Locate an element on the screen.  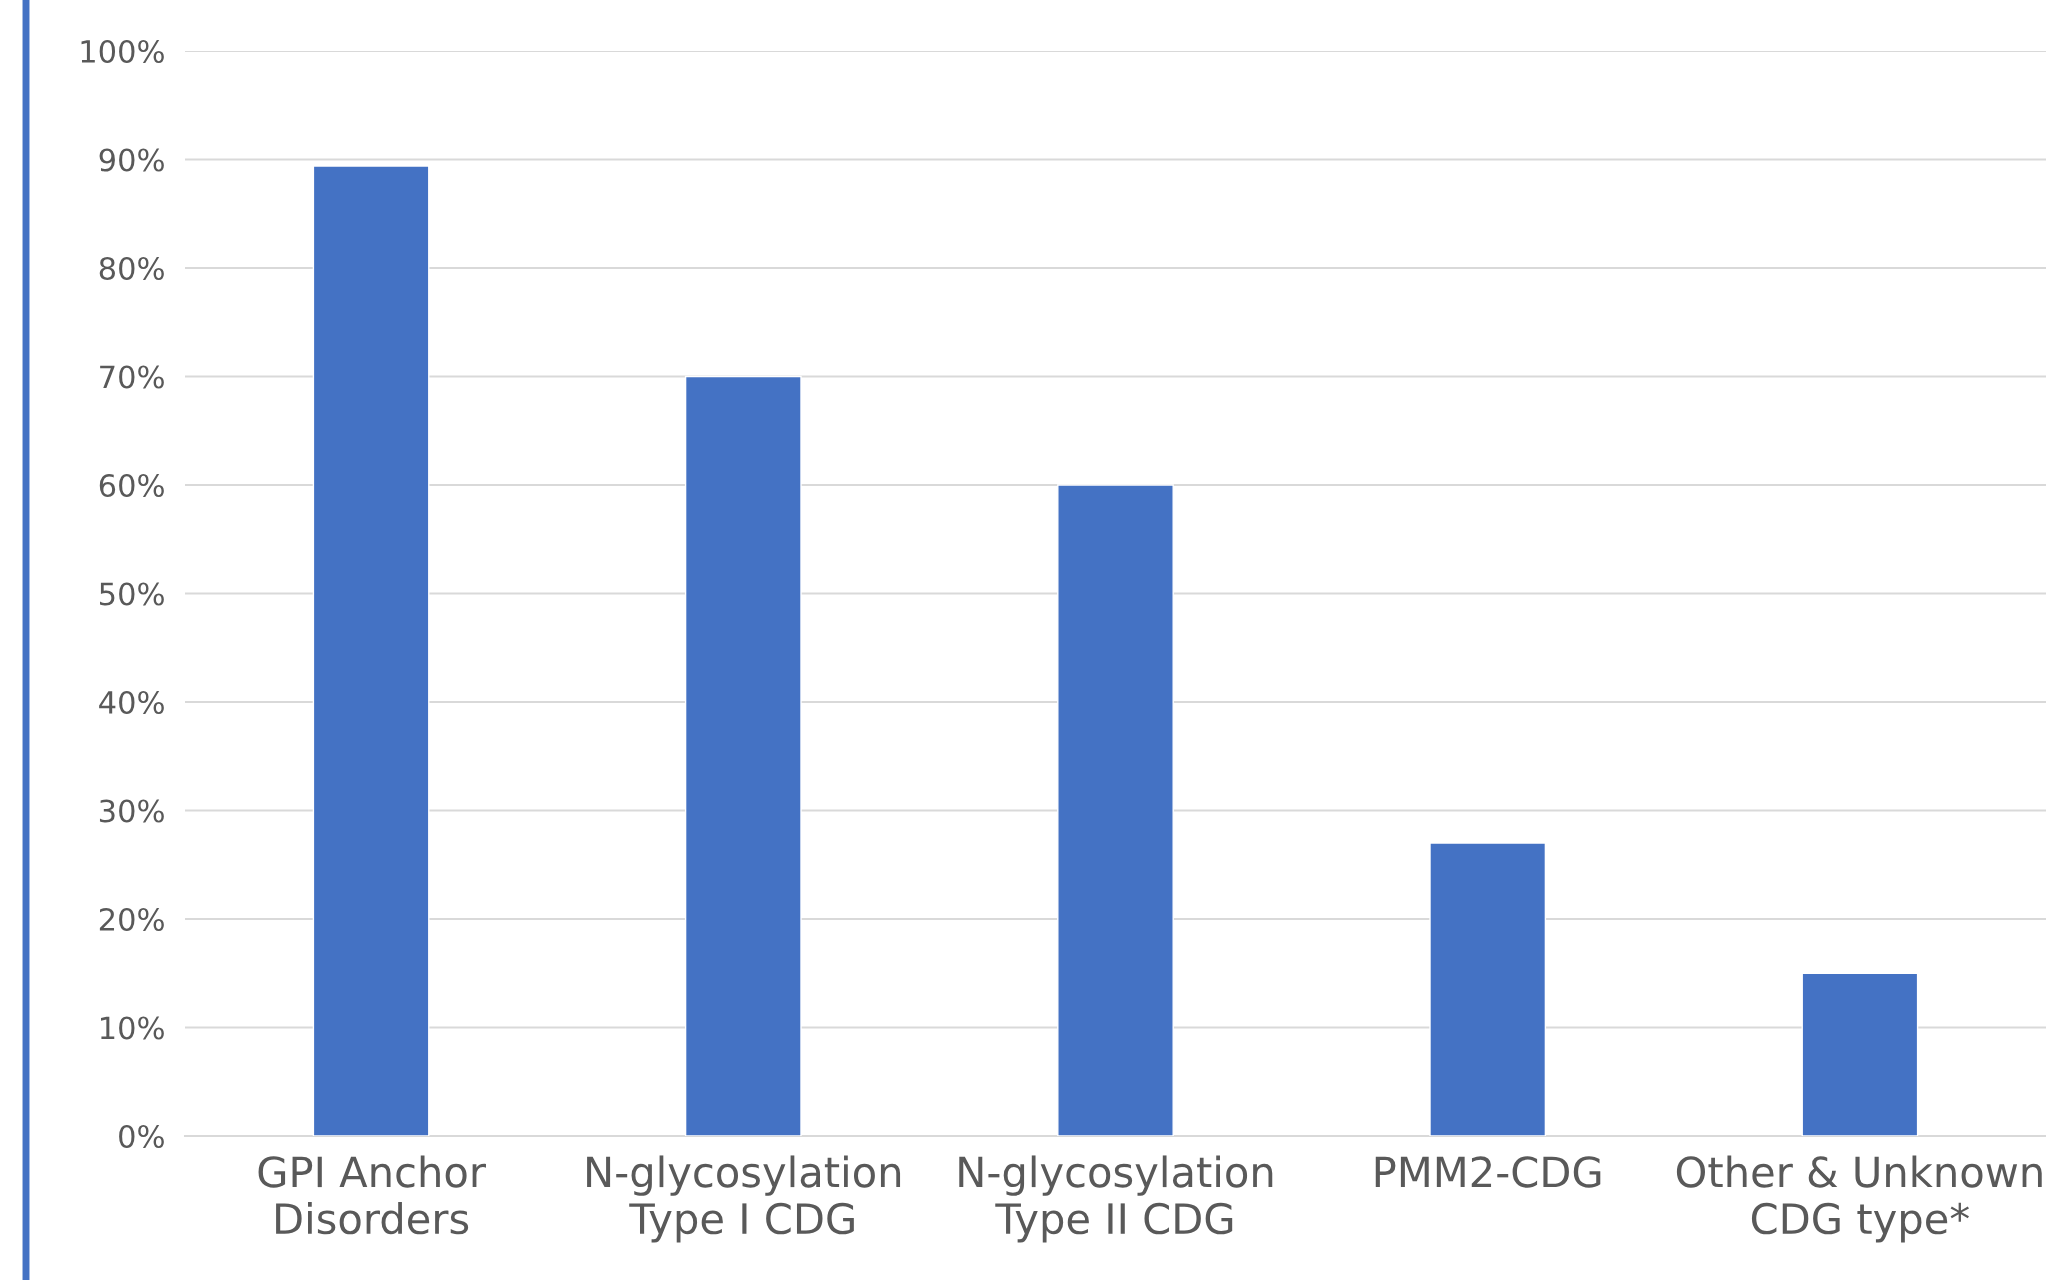
x-tick-label: N-glycosylation Type II CDG is located at coordinates (1116, 1199).